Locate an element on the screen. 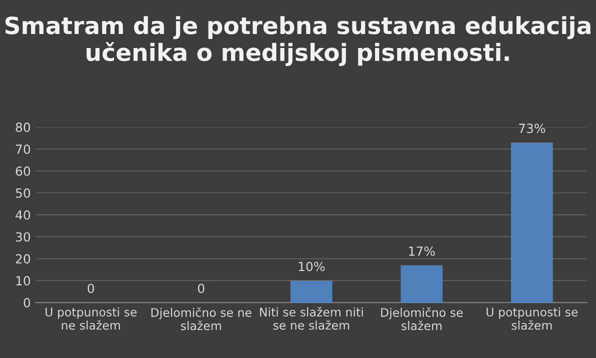  chart-title: Smatram da je potrebna sustavna edukacija učenika o medijskoj pismenosti. is located at coordinates (297, 41).